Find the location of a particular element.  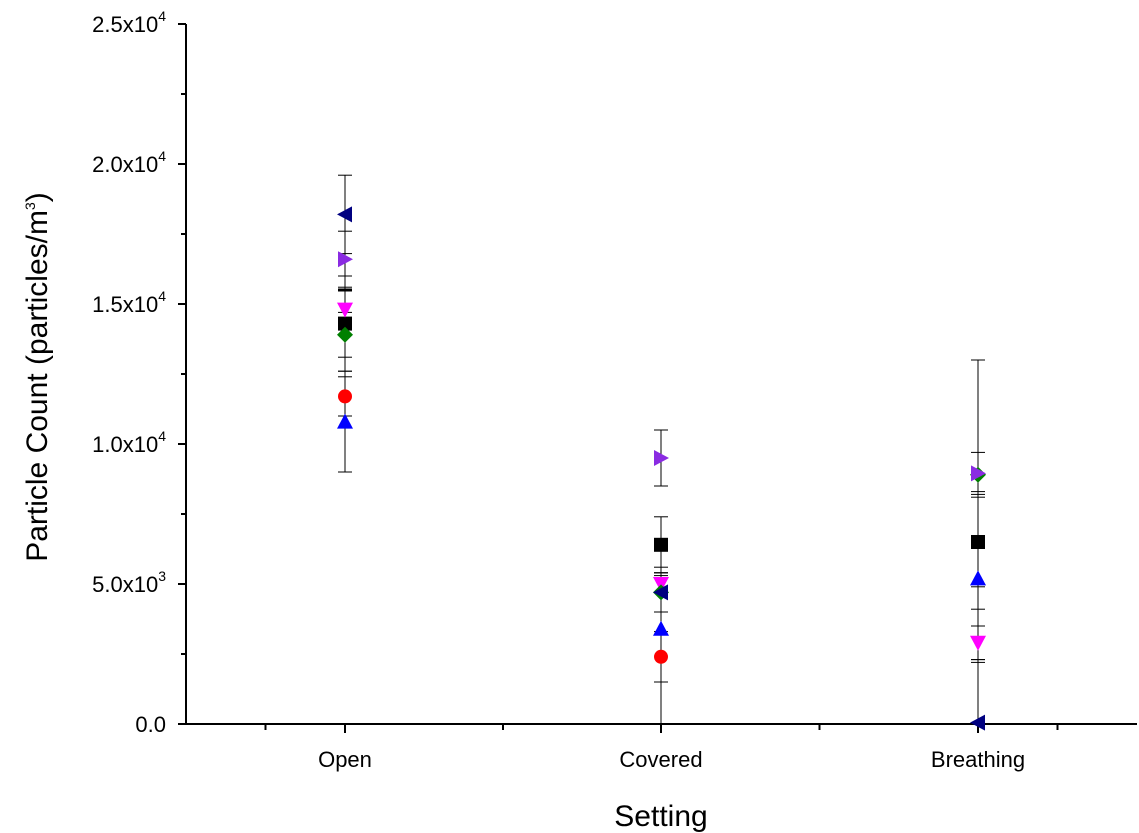

x-ticks: Open Covered Breathing is located at coordinates (661, 748).